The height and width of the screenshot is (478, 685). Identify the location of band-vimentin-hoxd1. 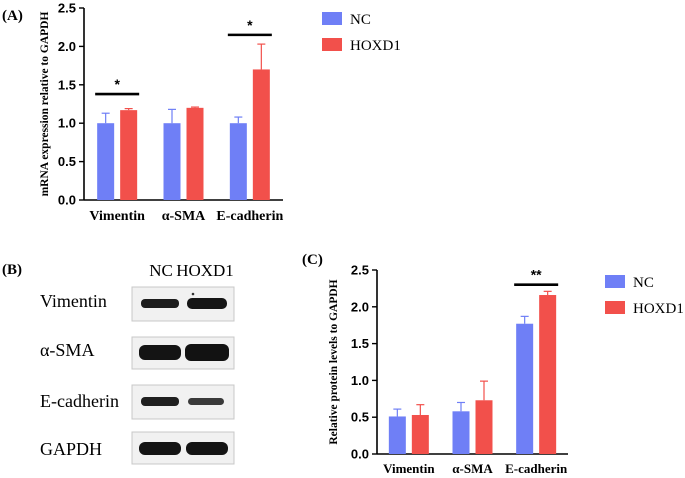
(207, 303).